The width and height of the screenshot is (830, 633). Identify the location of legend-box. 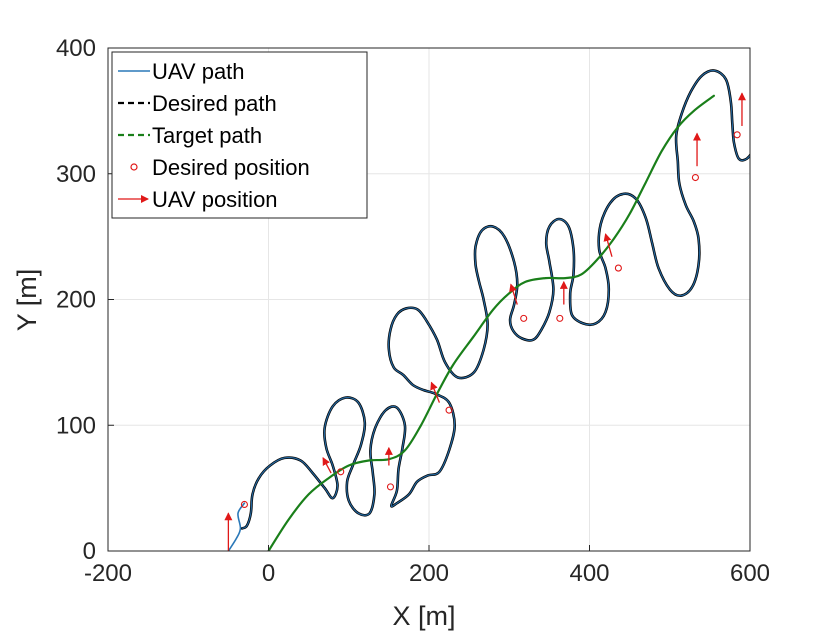
(239, 135).